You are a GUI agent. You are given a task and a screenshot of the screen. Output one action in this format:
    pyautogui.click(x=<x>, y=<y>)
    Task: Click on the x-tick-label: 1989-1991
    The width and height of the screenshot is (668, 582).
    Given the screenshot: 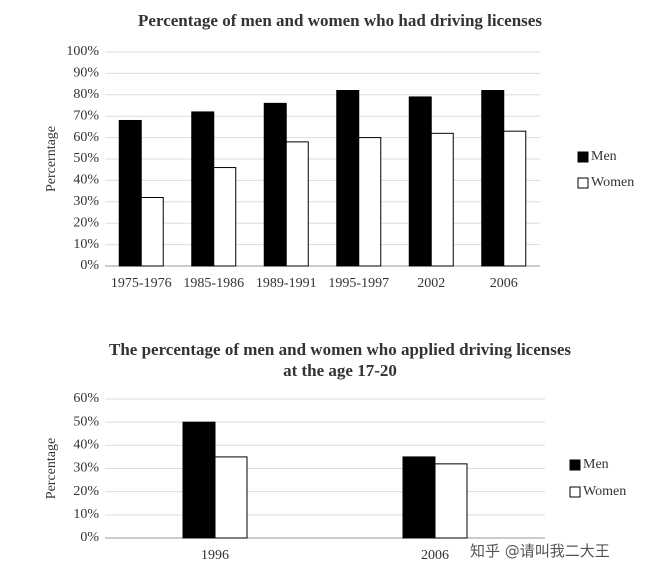 What is the action you would take?
    pyautogui.click(x=286, y=283)
    